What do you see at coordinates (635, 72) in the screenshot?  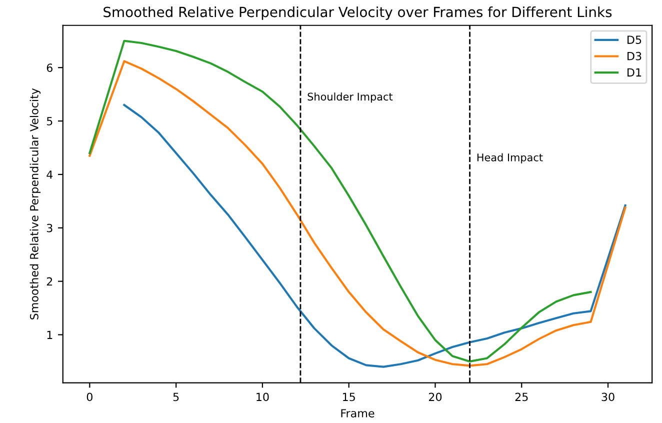 I see `legend-label: D1` at bounding box center [635, 72].